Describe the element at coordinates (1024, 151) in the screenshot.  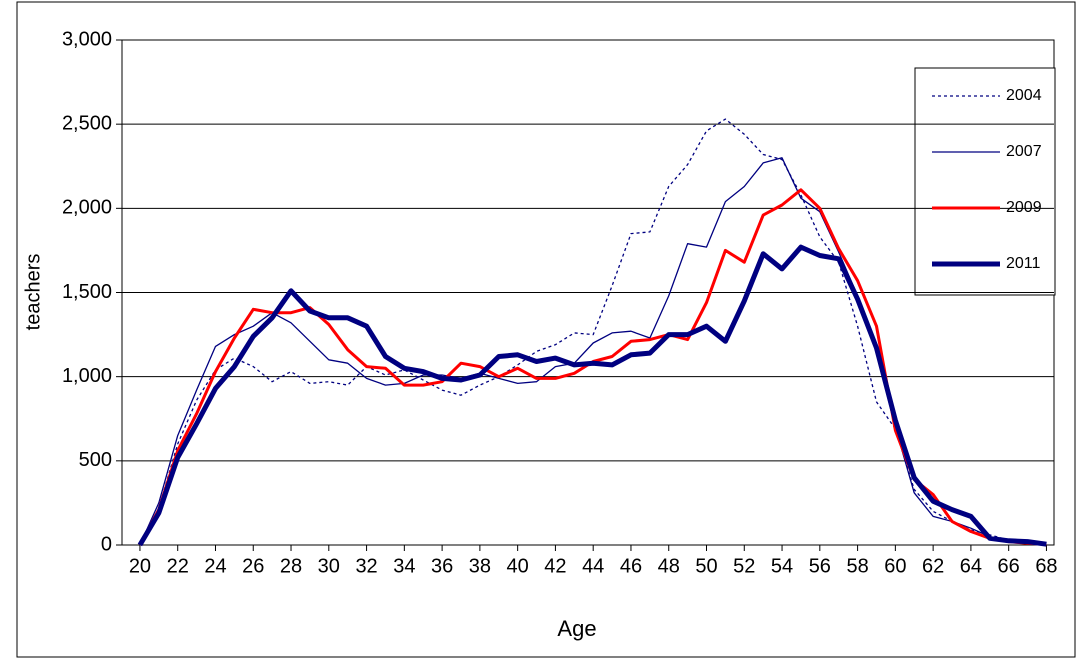
I see `legend-label: 2007` at that location.